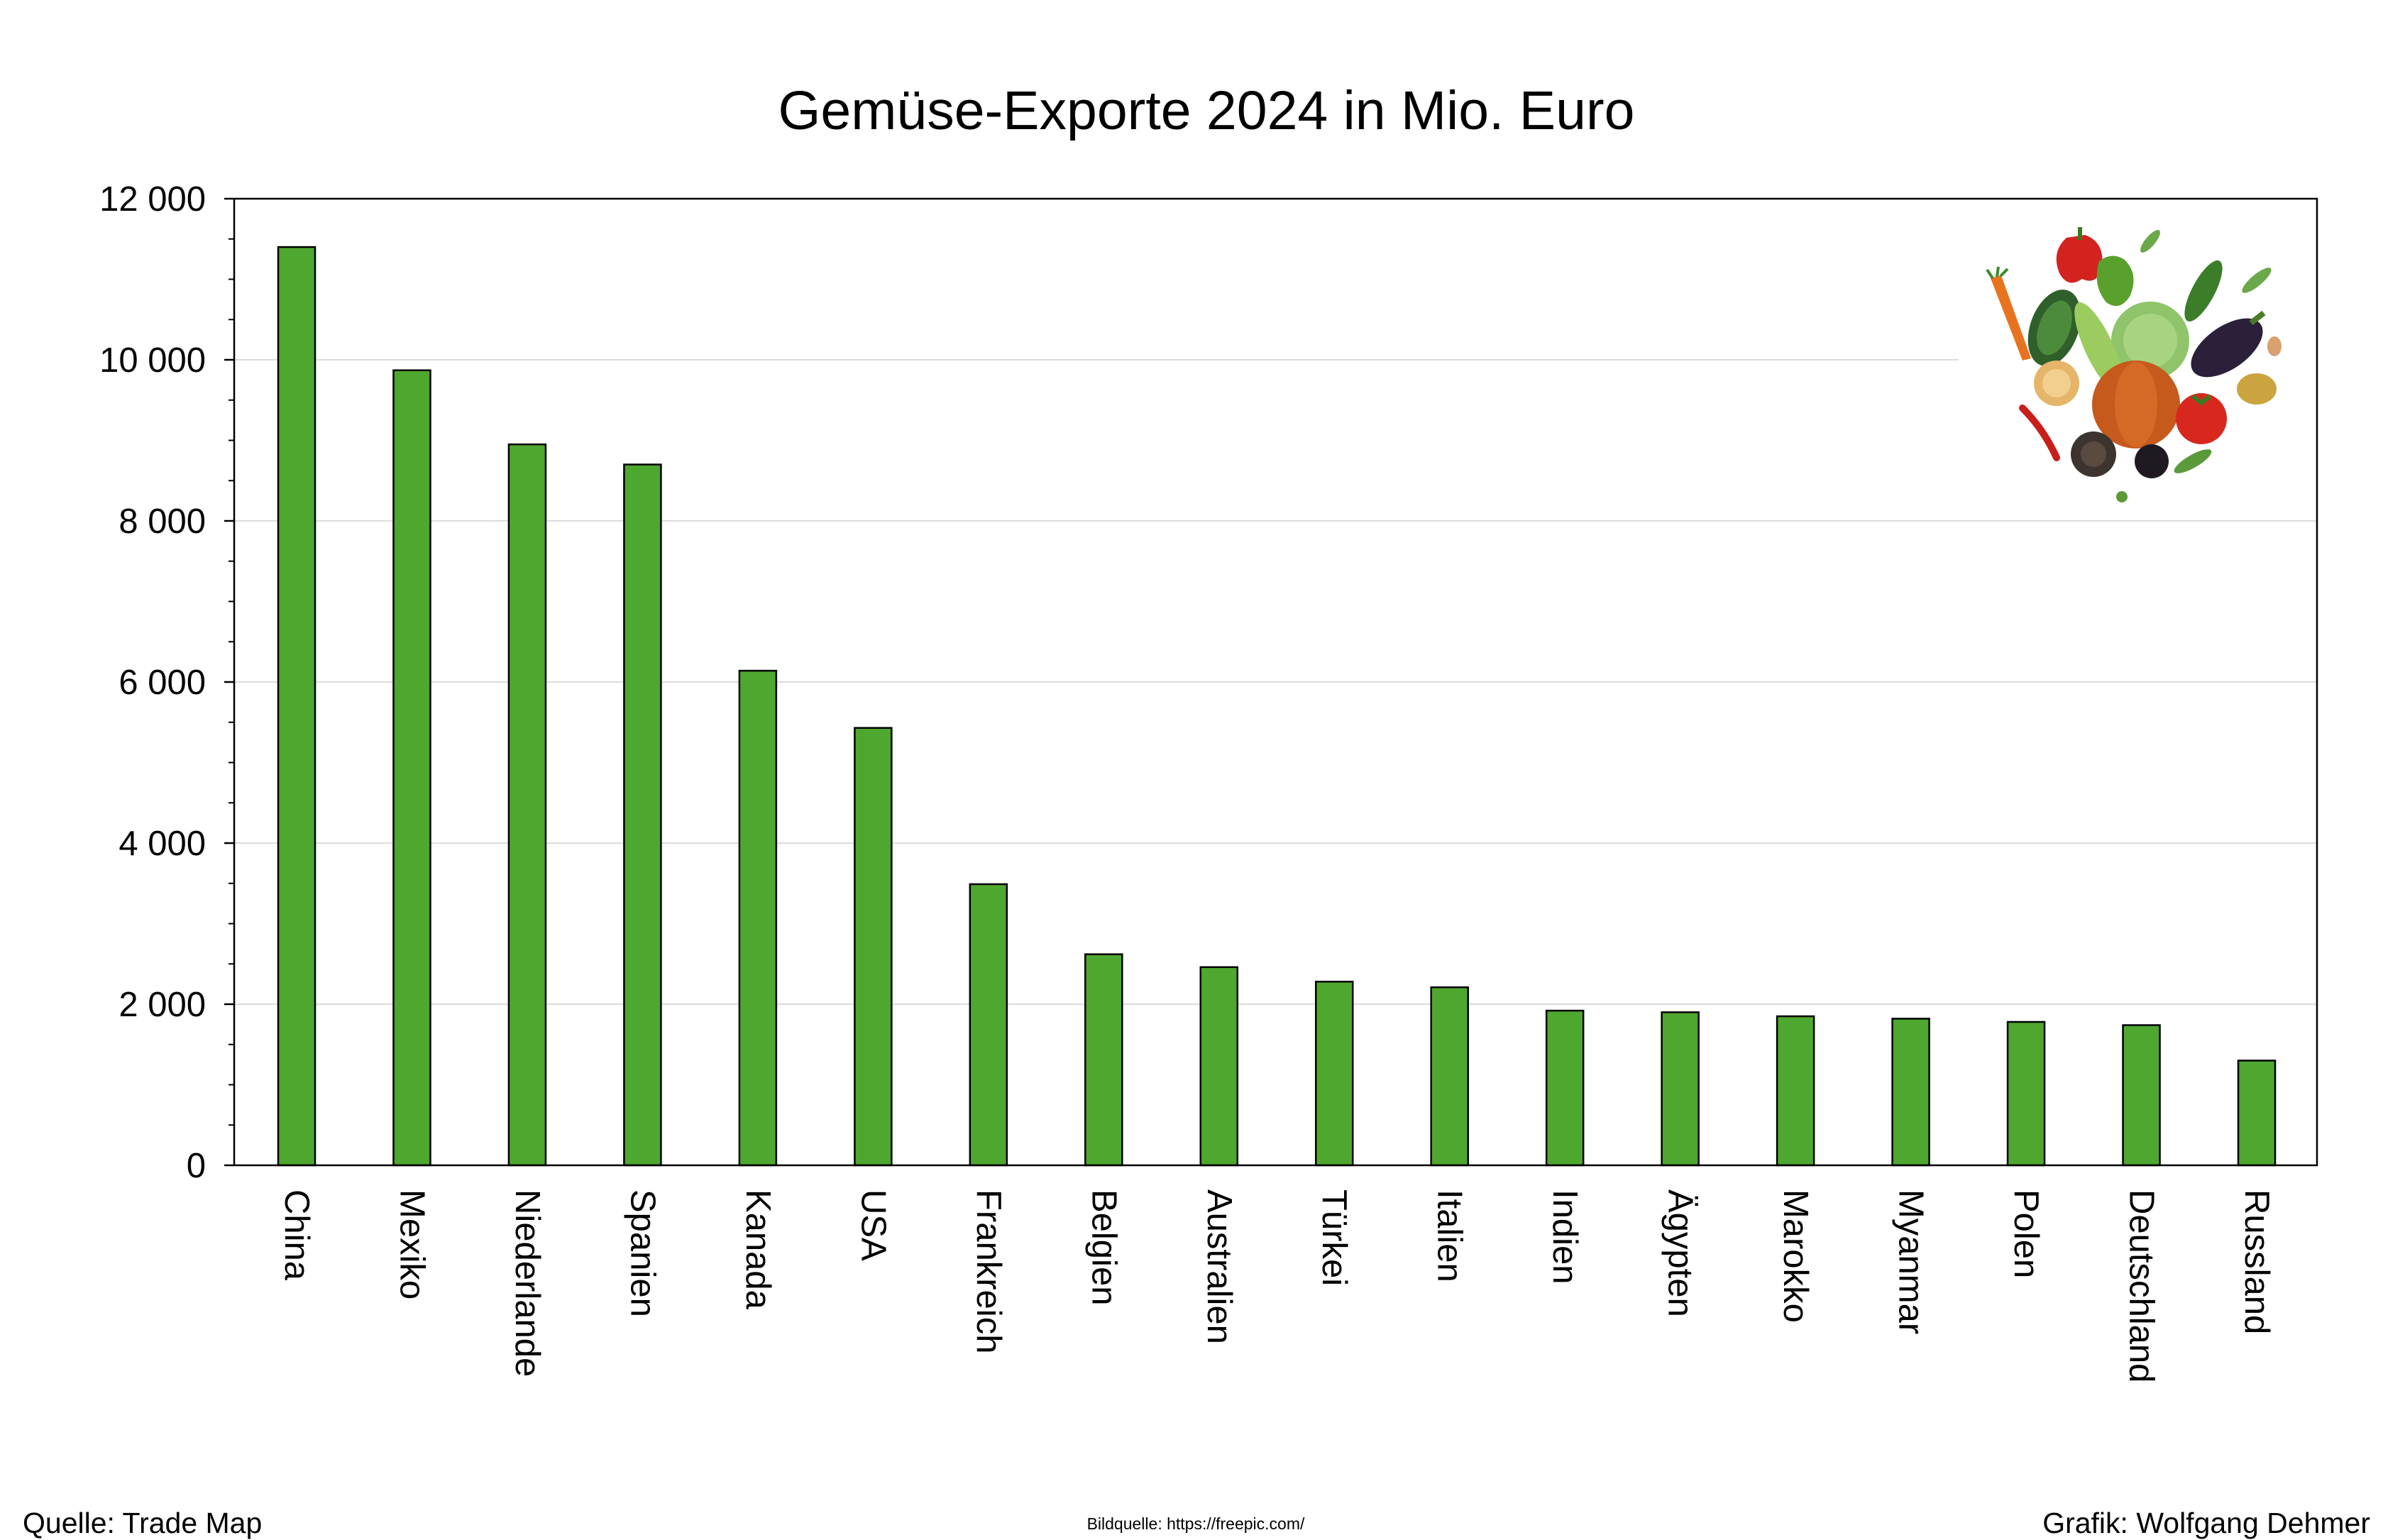 The image size is (2383, 1540). Describe the element at coordinates (1911, 1092) in the screenshot. I see `bar-myanmar` at that location.